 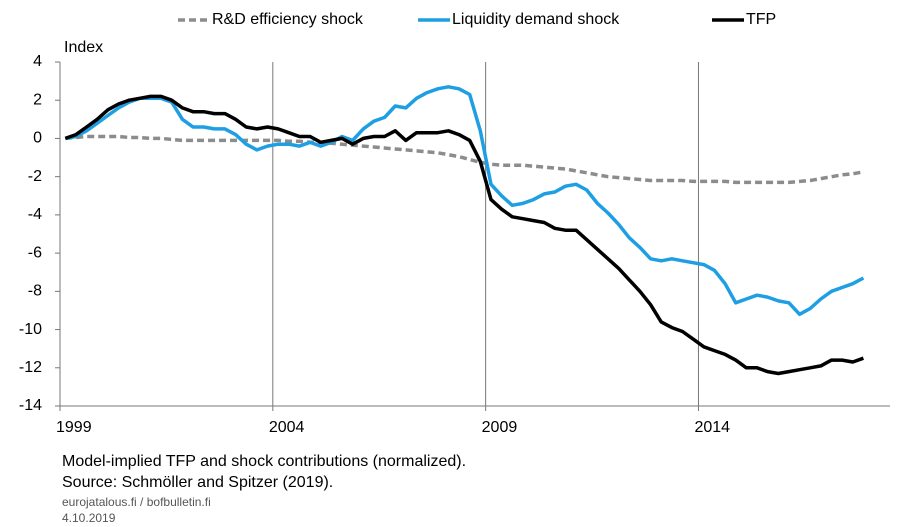 I want to click on y-tick-label: -8, so click(x=35, y=291).